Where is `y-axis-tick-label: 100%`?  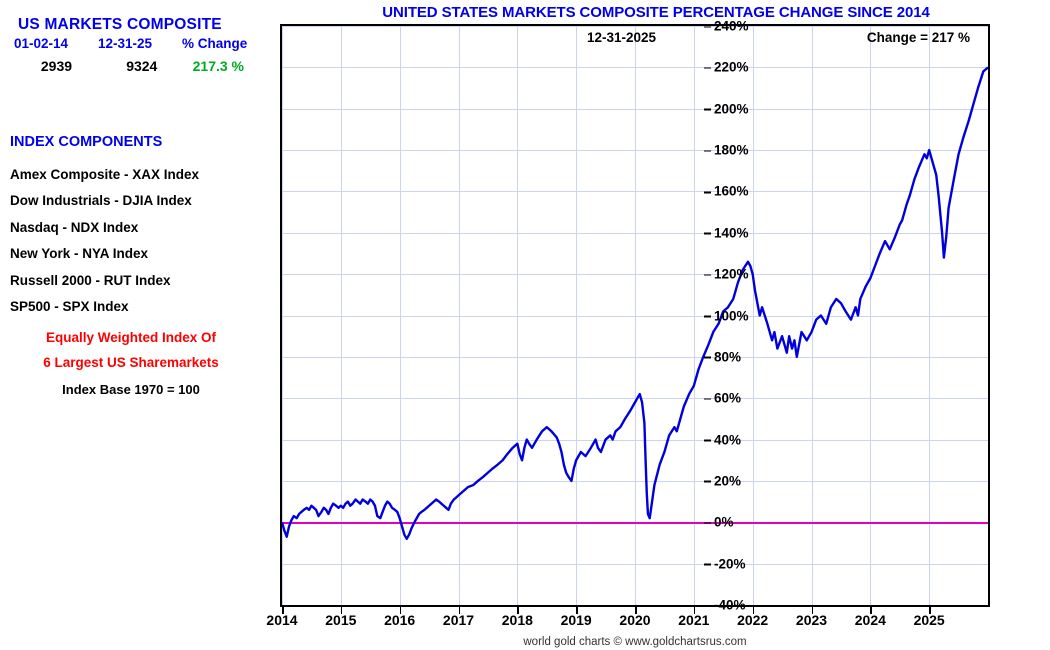 y-axis-tick-label: 100% is located at coordinates (726, 315).